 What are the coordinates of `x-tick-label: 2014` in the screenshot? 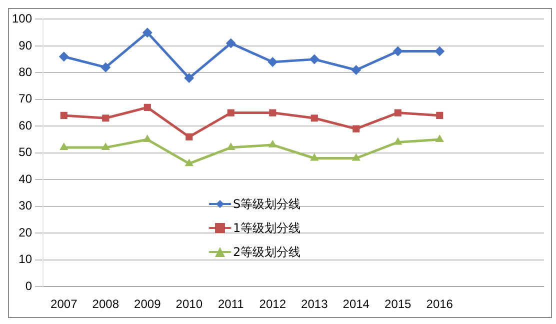 It's located at (356, 304).